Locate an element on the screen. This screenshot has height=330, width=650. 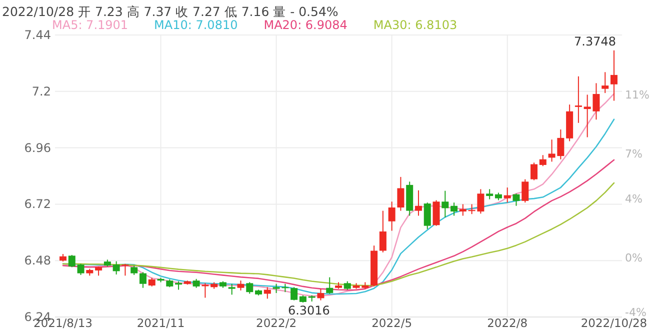
annotation: 6.3016 is located at coordinates (309, 311).